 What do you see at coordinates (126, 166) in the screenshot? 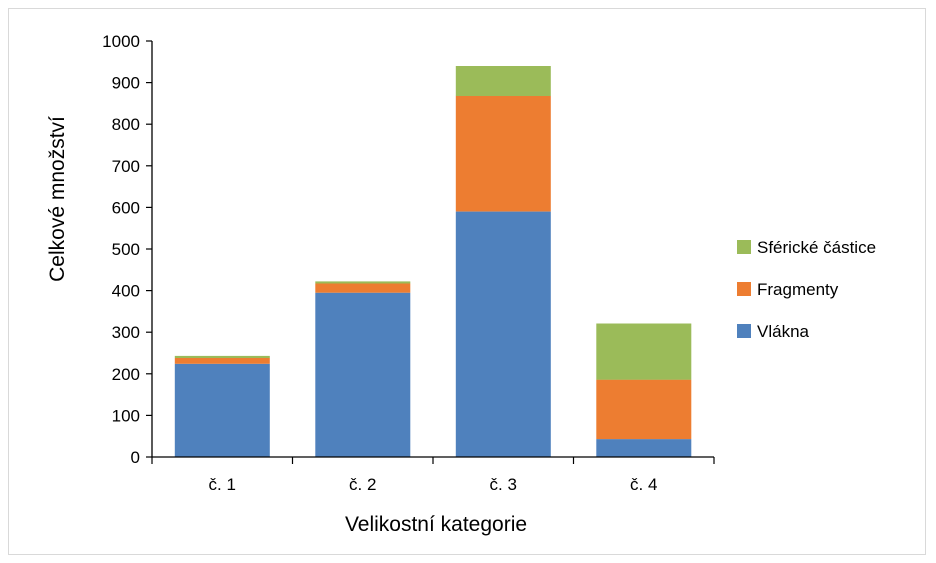
I see `y-tick-label: 700` at bounding box center [126, 166].